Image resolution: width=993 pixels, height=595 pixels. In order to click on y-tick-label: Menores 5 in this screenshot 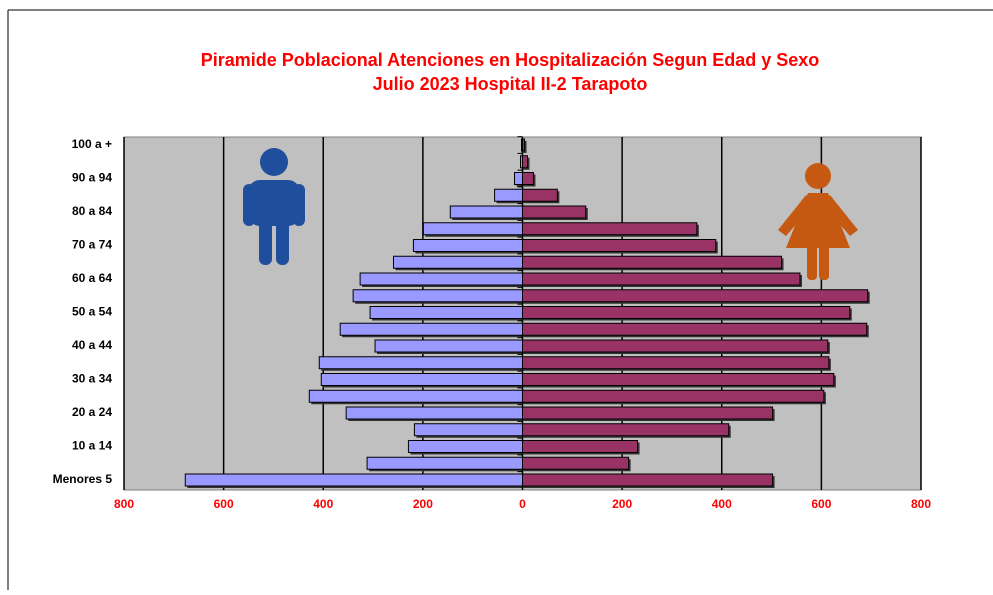, I will do `click(83, 479)`.